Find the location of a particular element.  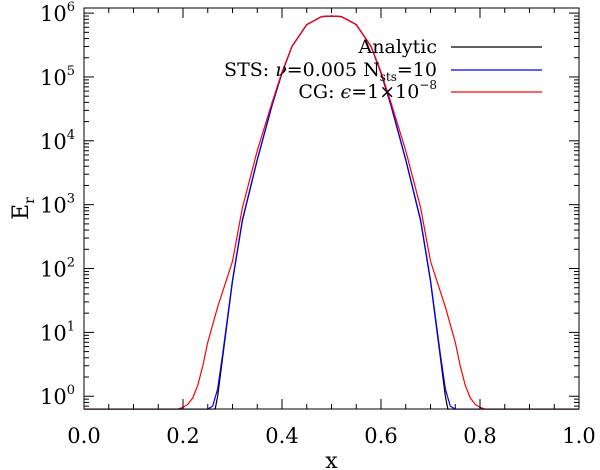

y-tick-label: 10⁶ is located at coordinates (57, 13).